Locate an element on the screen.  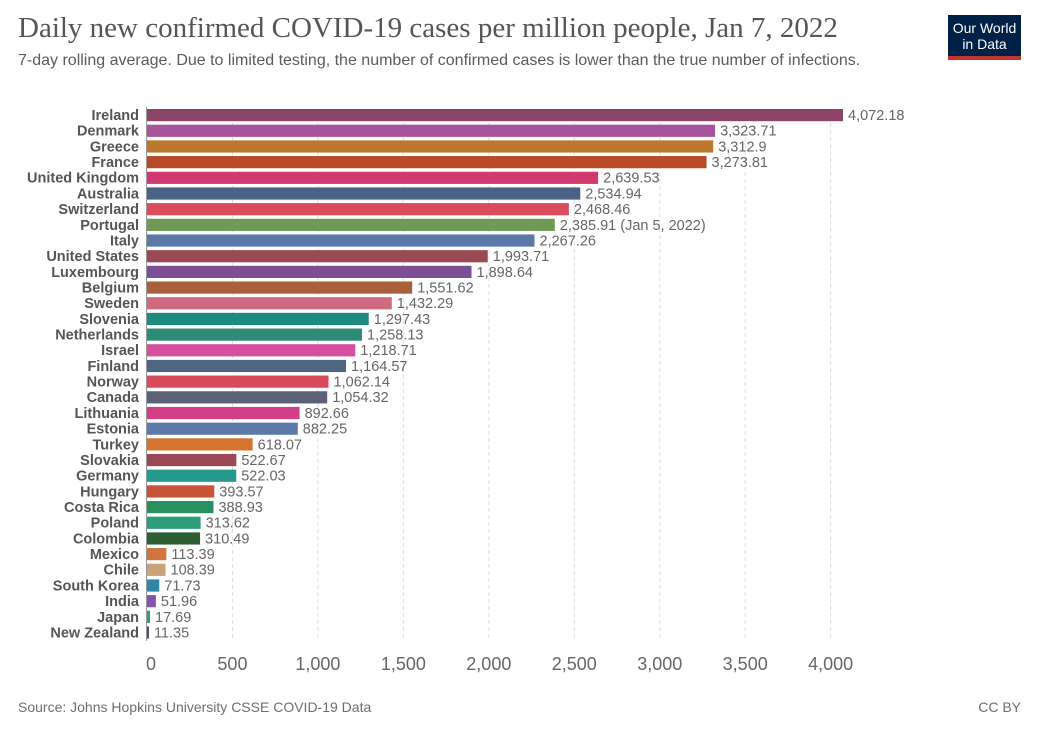
country-label: Turkey is located at coordinates (116, 445).